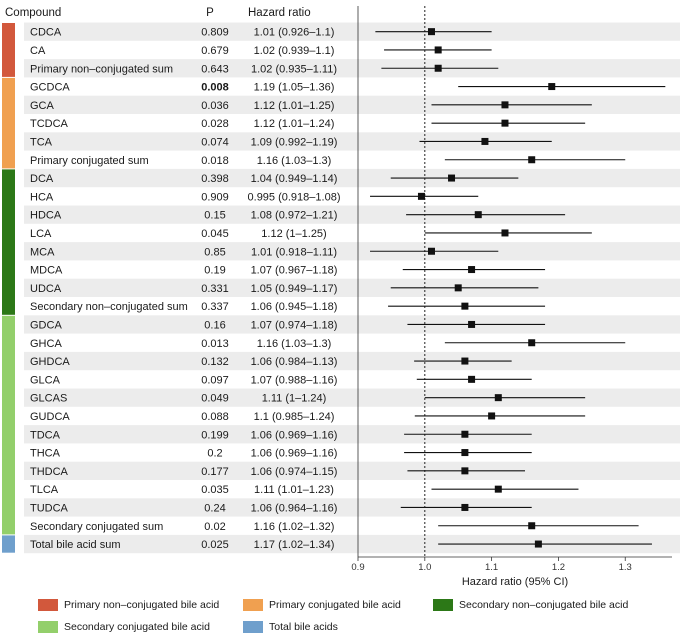  Describe the element at coordinates (8, 288) in the screenshot. I see `group-color-bars` at that location.